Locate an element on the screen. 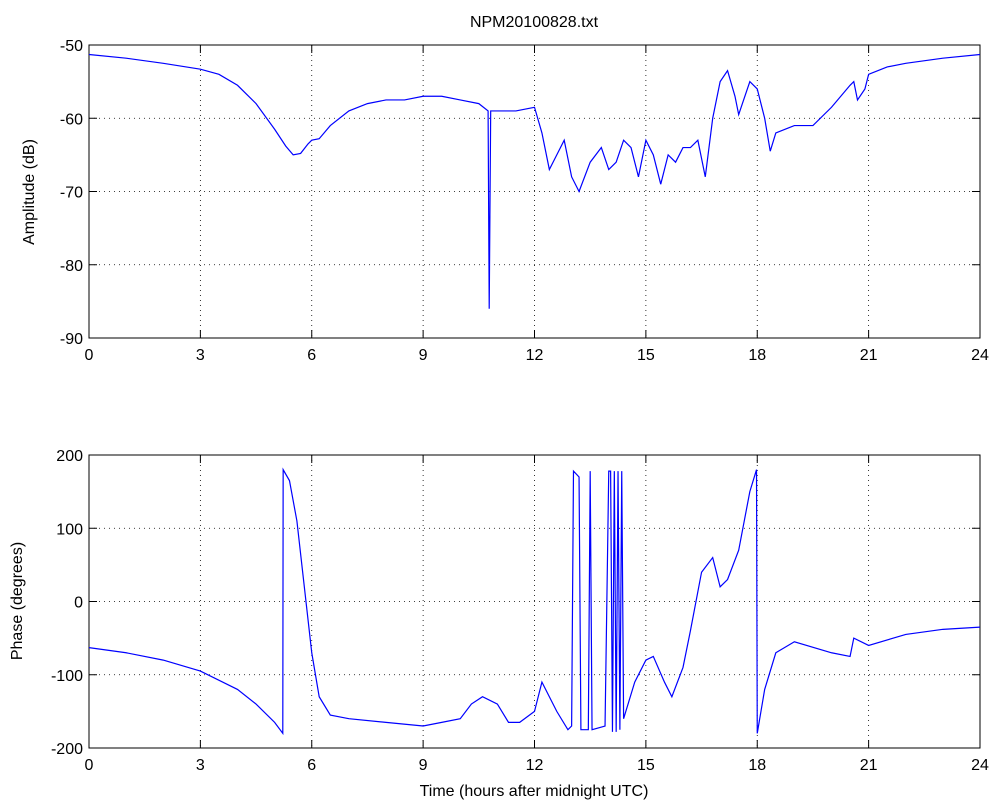 This screenshot has width=998, height=806. chart-title: NPM20100828.txt is located at coordinates (534, 22).